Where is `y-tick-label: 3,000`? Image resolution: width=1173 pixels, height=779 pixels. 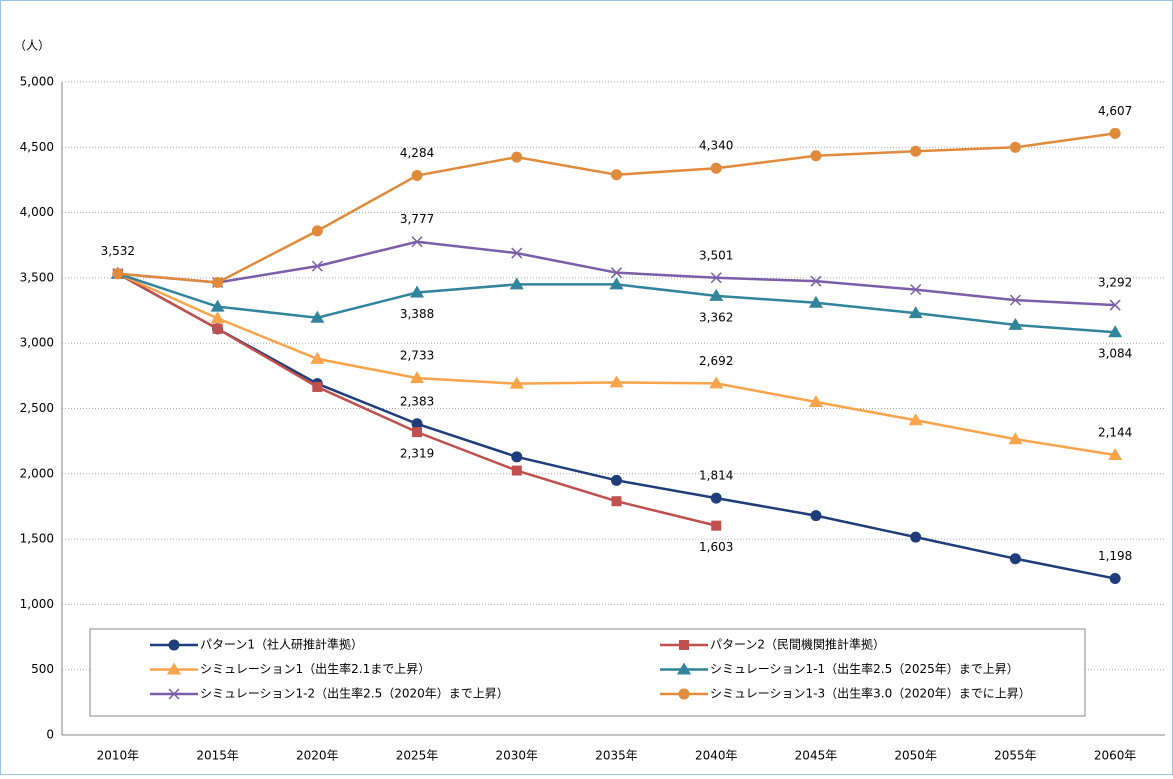 y-tick-label: 3,000 is located at coordinates (37, 343).